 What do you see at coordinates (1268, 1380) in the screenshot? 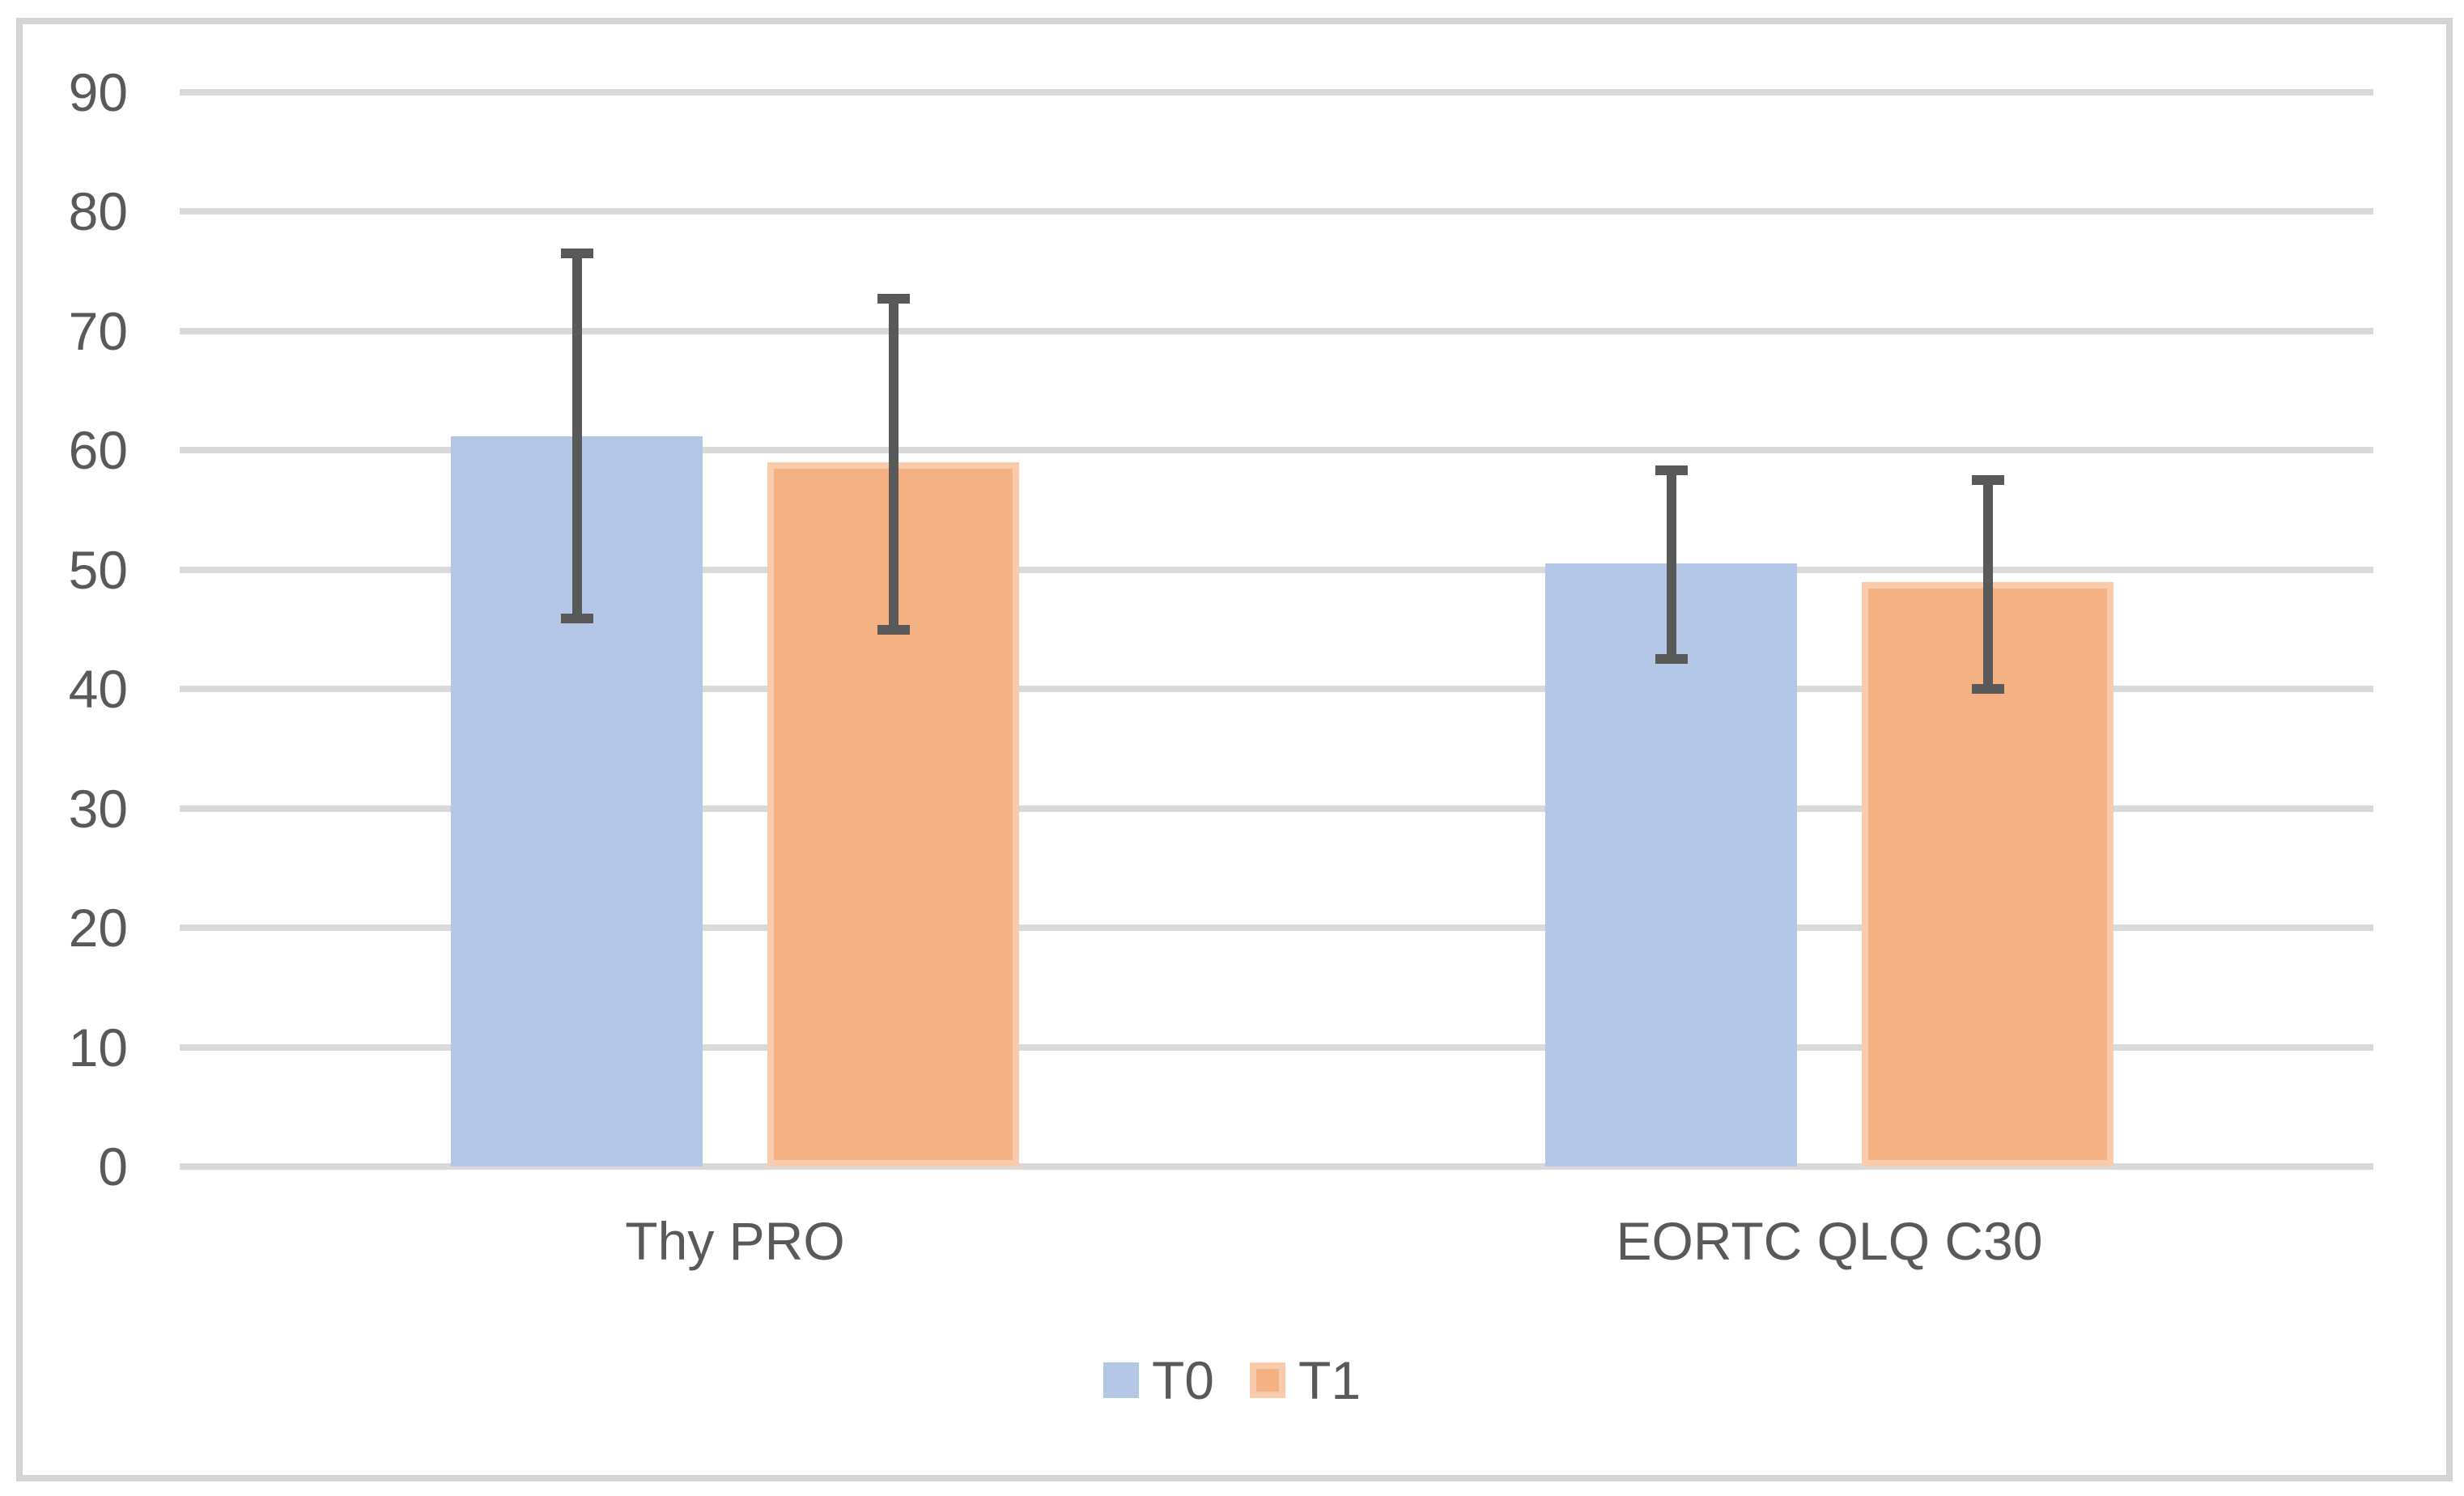
I see `legend-swatch-t1-icon` at bounding box center [1268, 1380].